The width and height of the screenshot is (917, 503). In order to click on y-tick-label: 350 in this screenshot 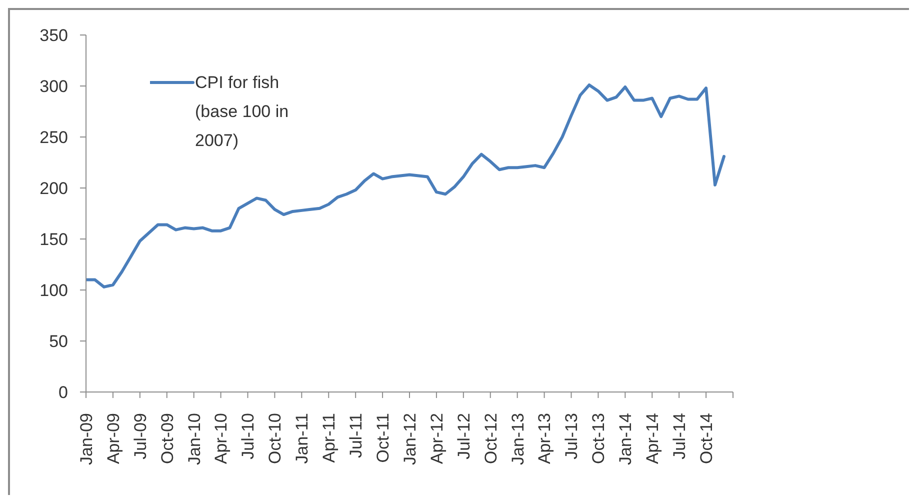, I will do `click(54, 35)`.